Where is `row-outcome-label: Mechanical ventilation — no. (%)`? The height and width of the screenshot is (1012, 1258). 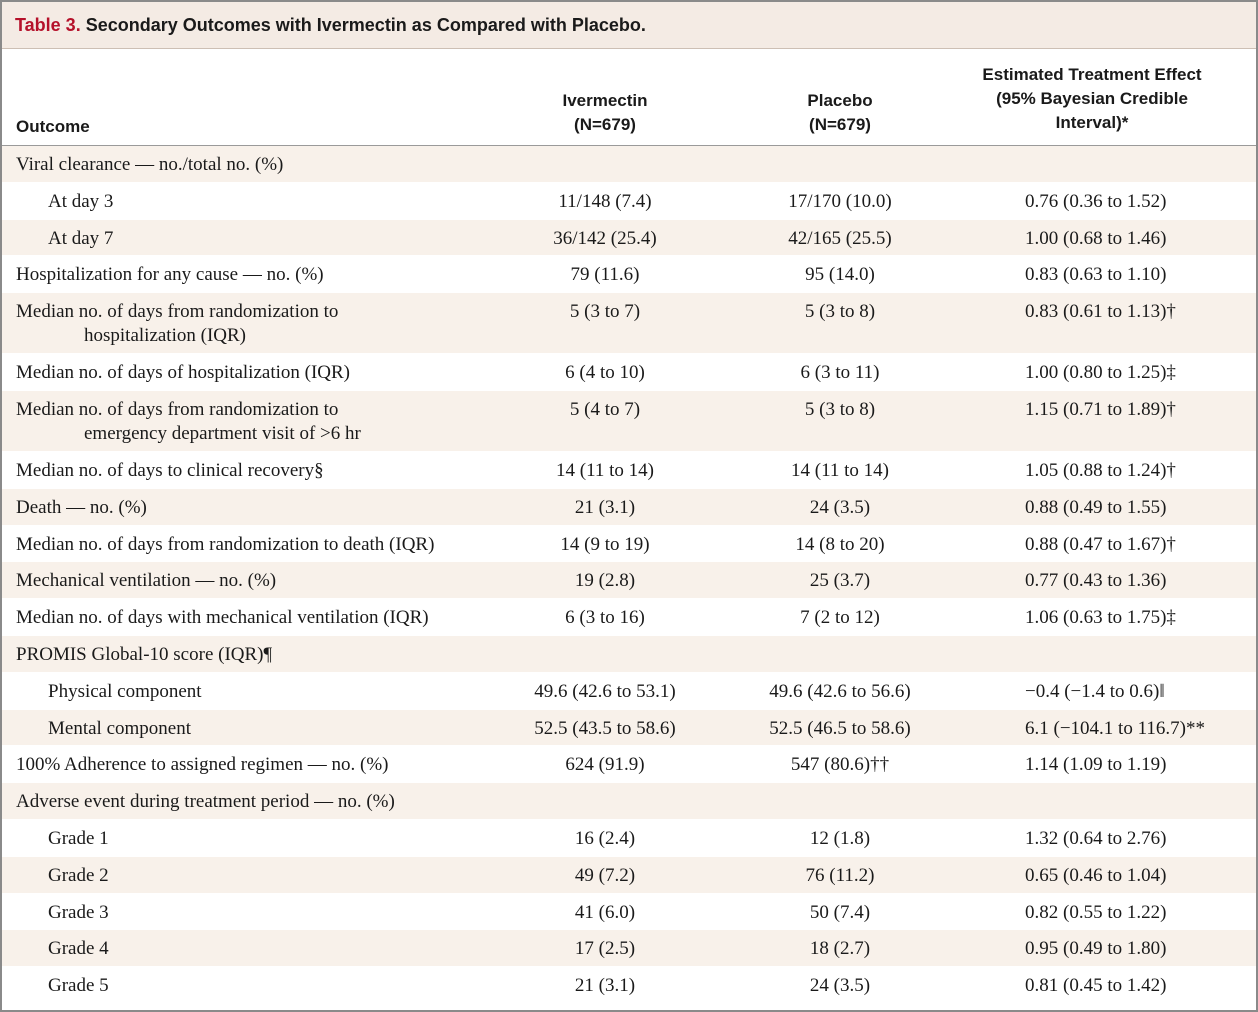 row-outcome-label: Mechanical ventilation — no. (%) is located at coordinates (146, 581).